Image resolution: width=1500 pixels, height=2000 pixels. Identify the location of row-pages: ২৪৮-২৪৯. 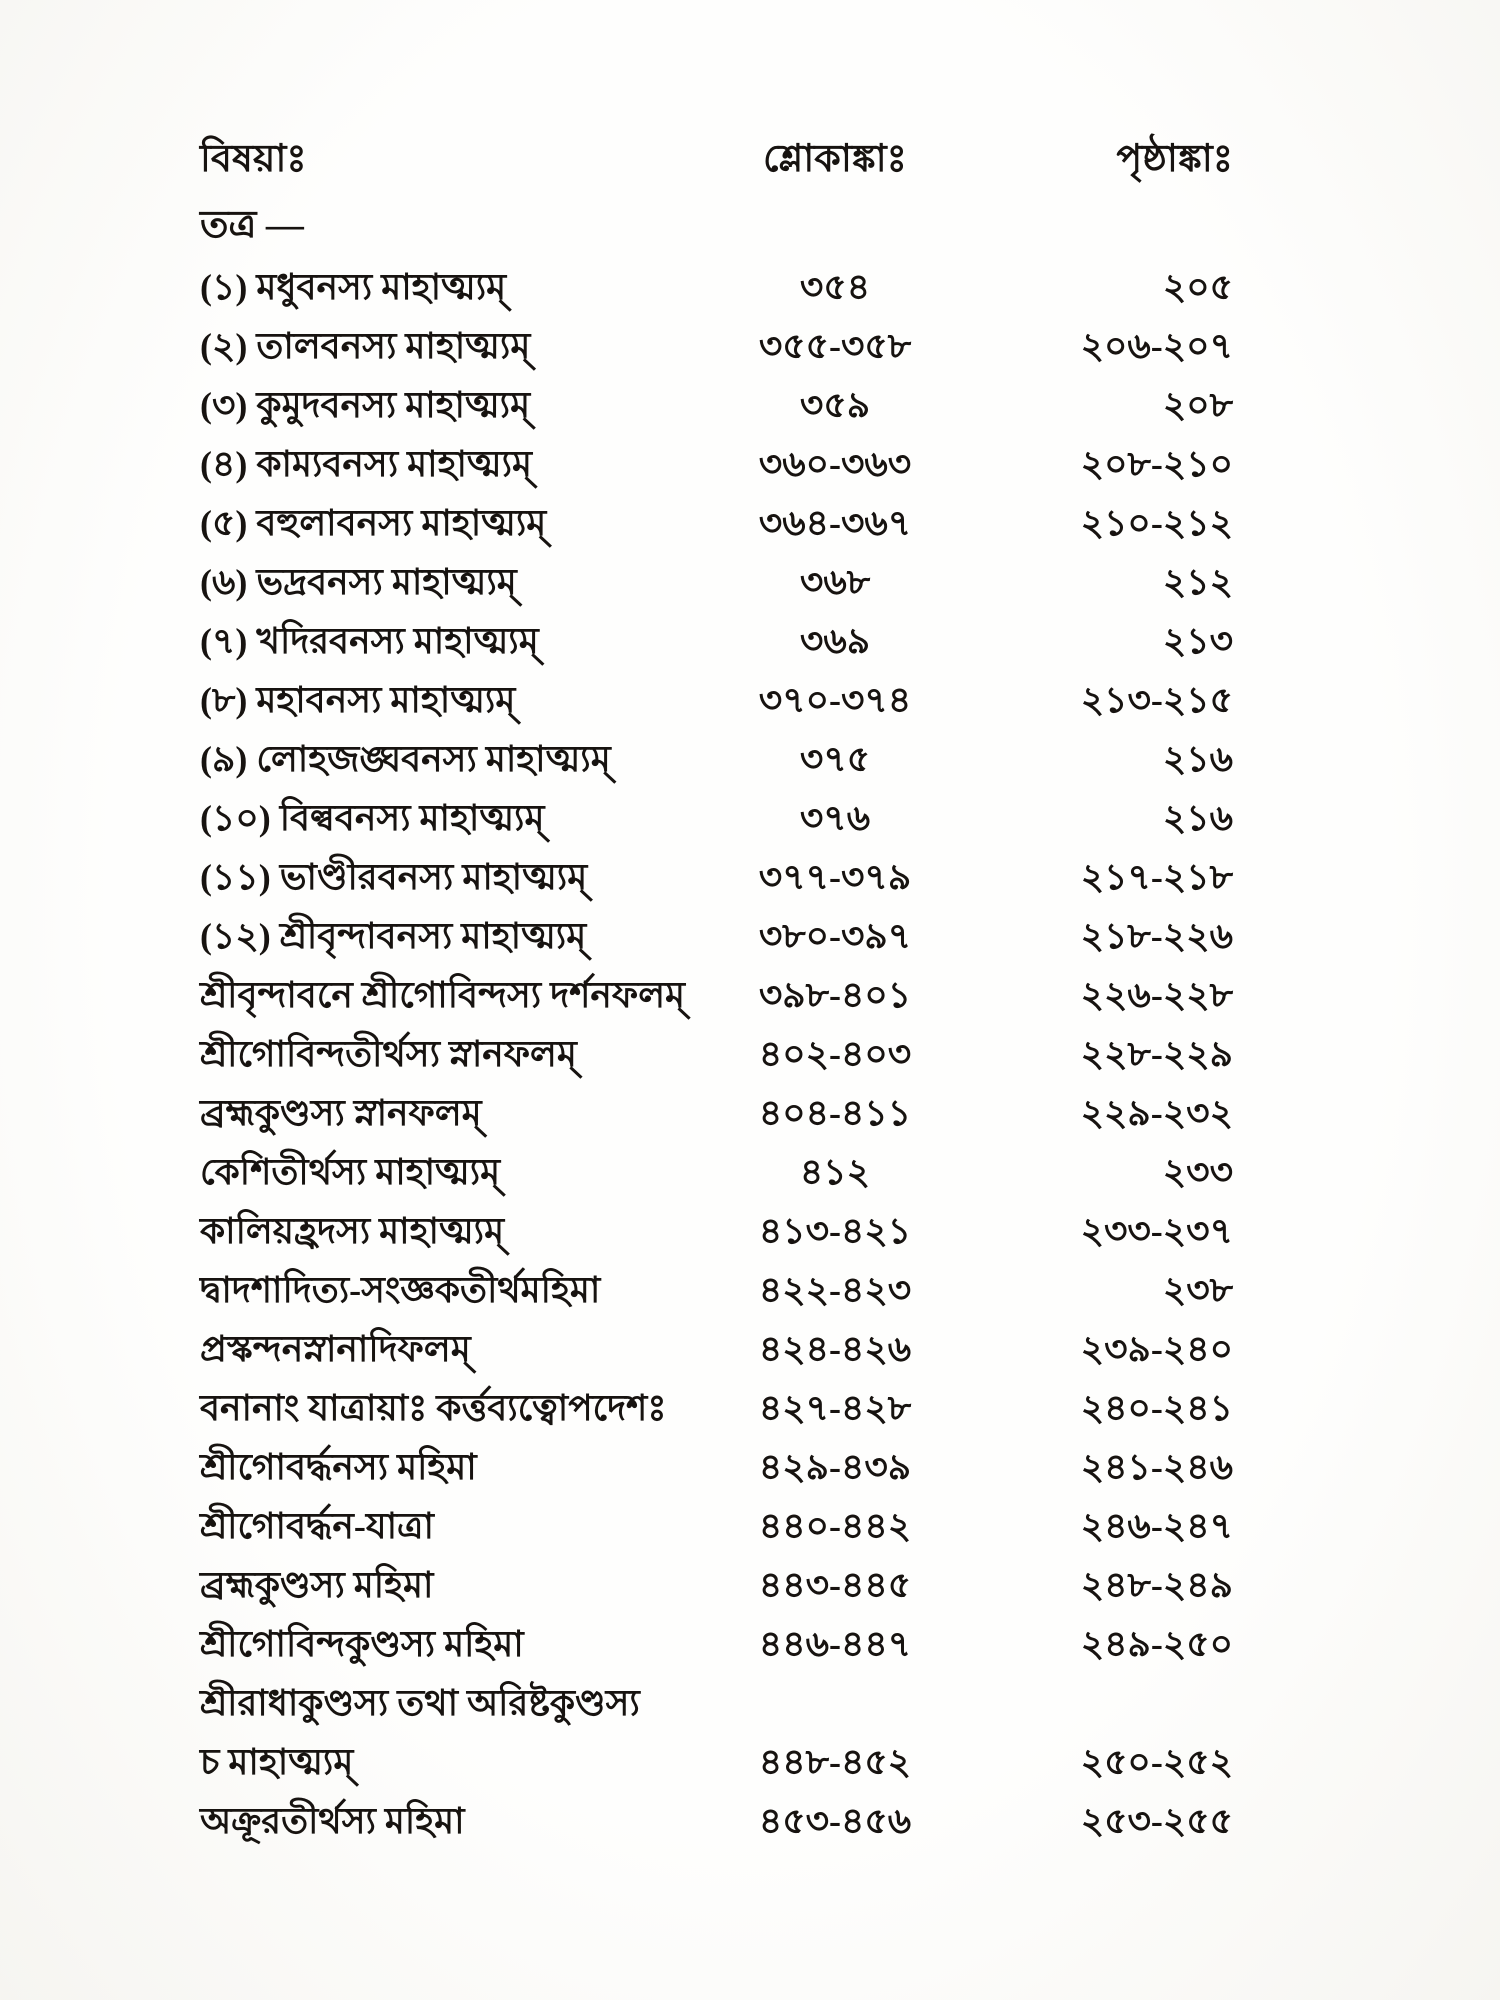
(1156, 1585).